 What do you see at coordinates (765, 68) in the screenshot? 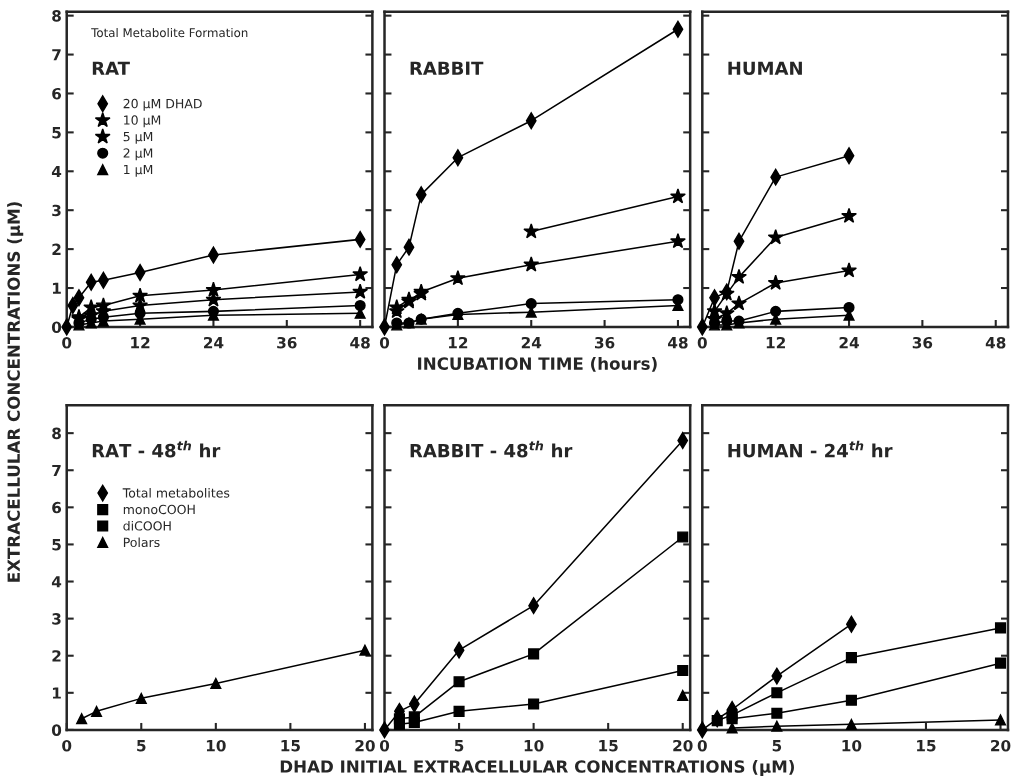
I see `text: HUMAN` at bounding box center [765, 68].